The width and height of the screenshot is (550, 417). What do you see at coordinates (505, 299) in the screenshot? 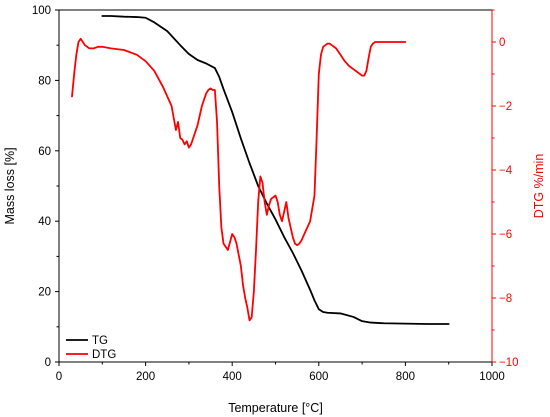
I see `y-right-tick-label: −8` at bounding box center [505, 299].